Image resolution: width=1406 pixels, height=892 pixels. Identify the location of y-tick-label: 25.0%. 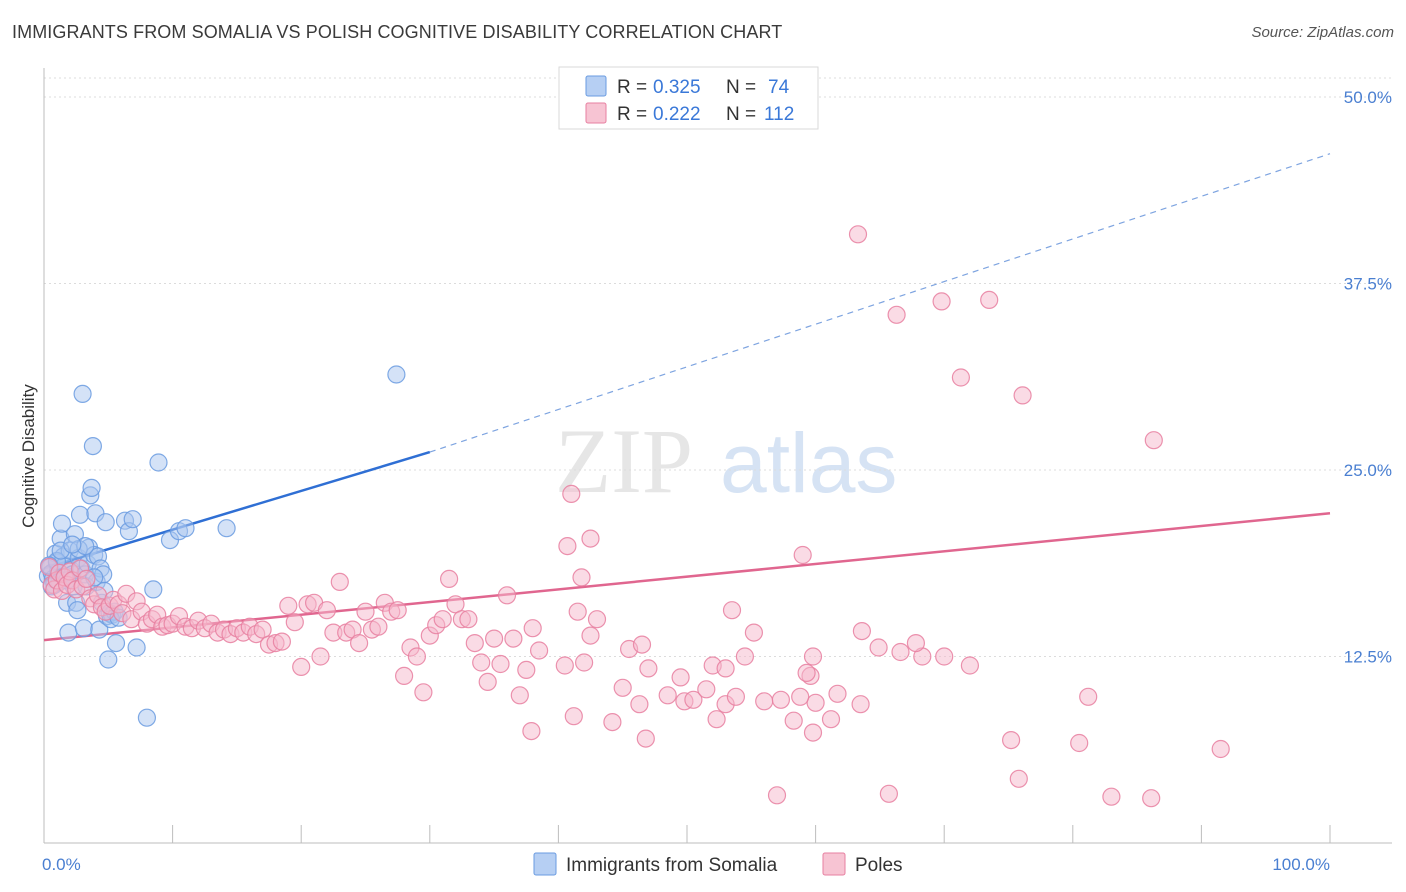
(1368, 470).